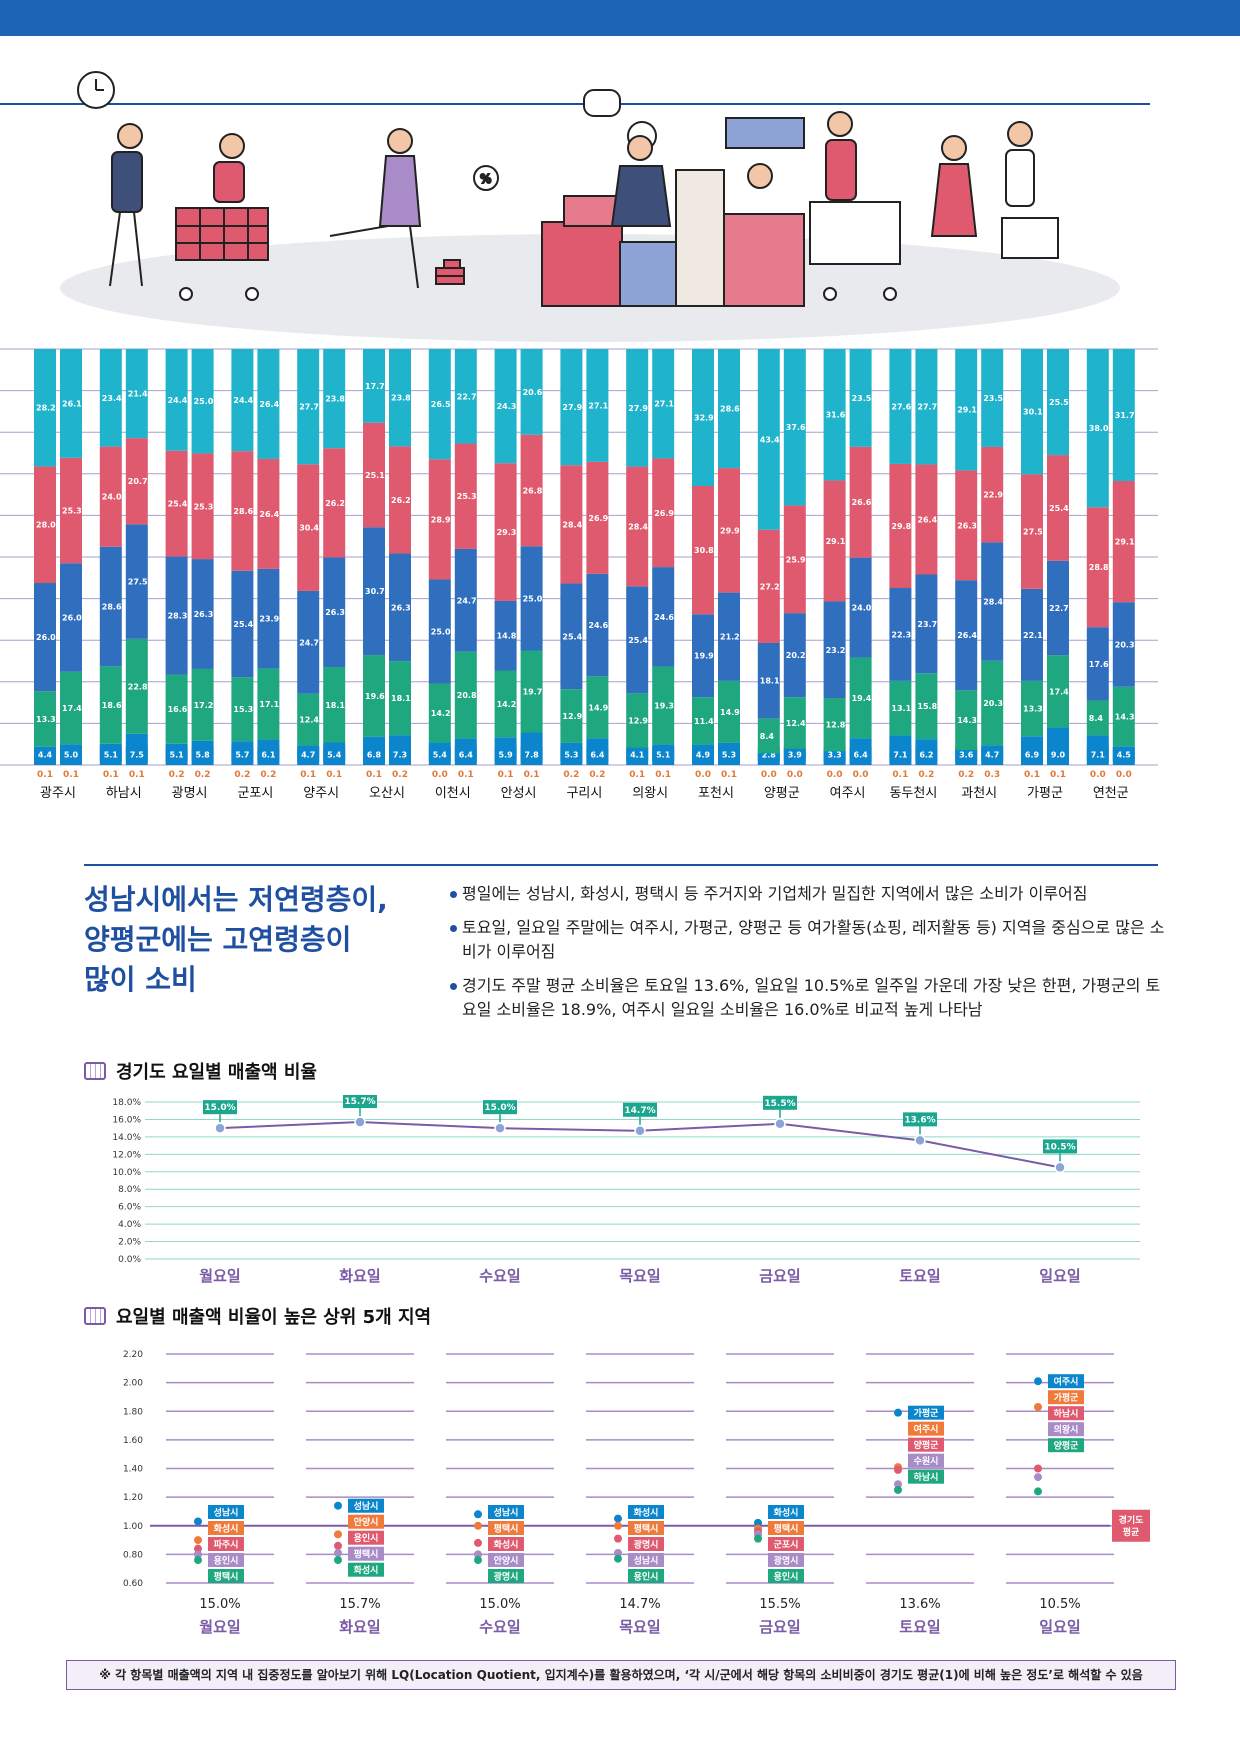  Describe the element at coordinates (1125, 415) in the screenshot. I see `bar-segment-label: 31.7` at that location.